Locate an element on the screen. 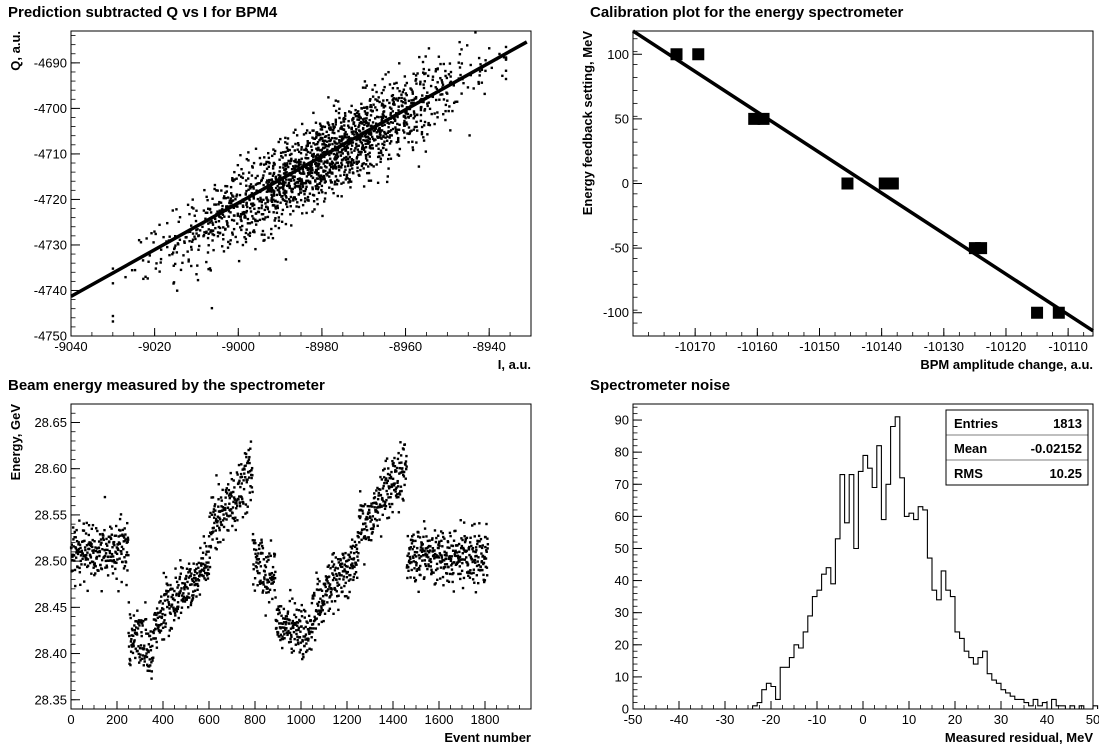  y-tick-label: 40 is located at coordinates (622, 580).